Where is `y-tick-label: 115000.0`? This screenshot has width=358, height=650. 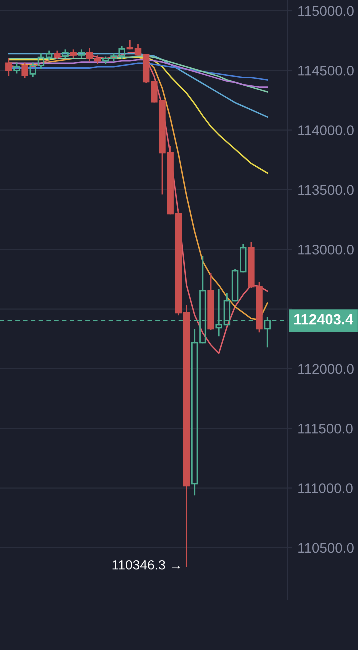 y-tick-label: 115000.0 is located at coordinates (326, 11).